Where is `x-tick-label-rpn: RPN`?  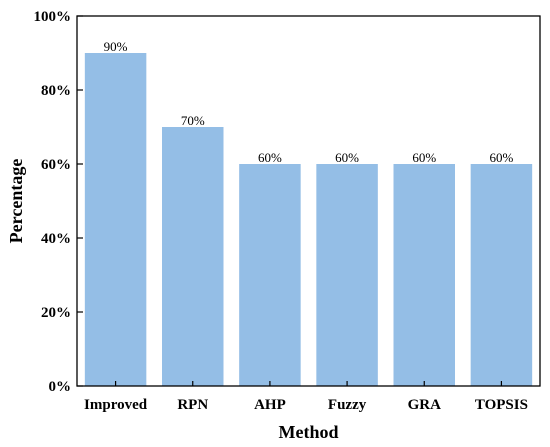
x-tick-label-rpn: RPN is located at coordinates (192, 405).